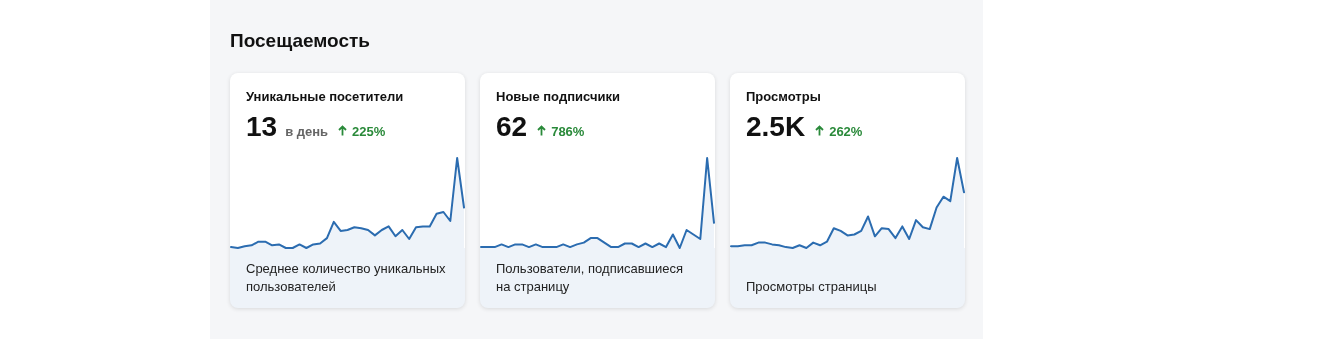 This screenshot has width=1340, height=339. What do you see at coordinates (590, 278) in the screenshot?
I see `text: Пользователи, подписавшиеся на страницу` at bounding box center [590, 278].